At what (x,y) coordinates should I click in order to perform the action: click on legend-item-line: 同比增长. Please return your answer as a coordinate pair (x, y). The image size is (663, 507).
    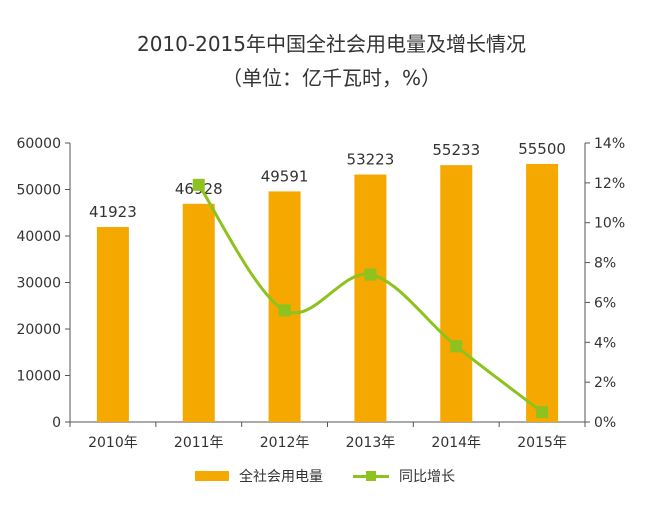
    Looking at the image, I should click on (404, 476).